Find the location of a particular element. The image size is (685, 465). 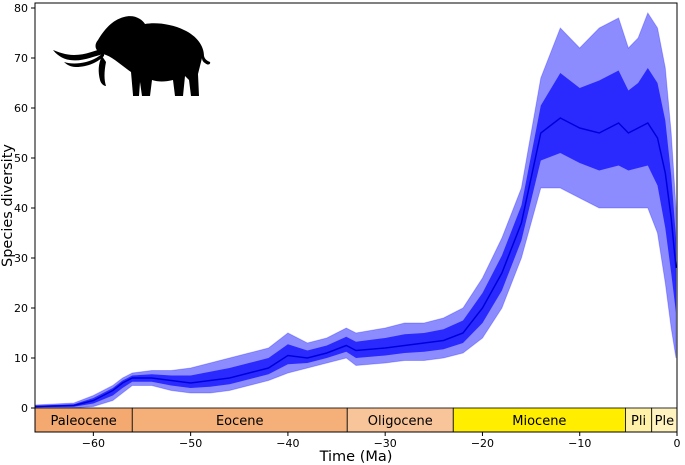

epoch-label-eocene: Eocene is located at coordinates (240, 421).